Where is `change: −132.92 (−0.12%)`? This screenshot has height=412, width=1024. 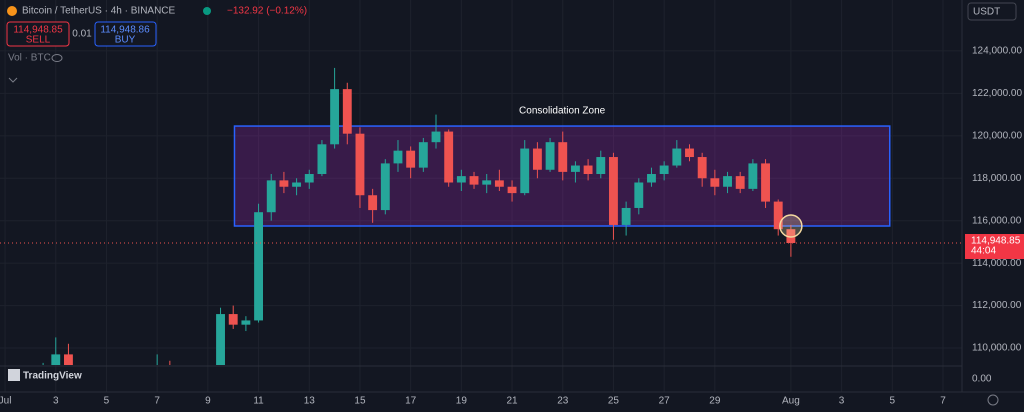 change: −132.92 (−0.12%) is located at coordinates (267, 11).